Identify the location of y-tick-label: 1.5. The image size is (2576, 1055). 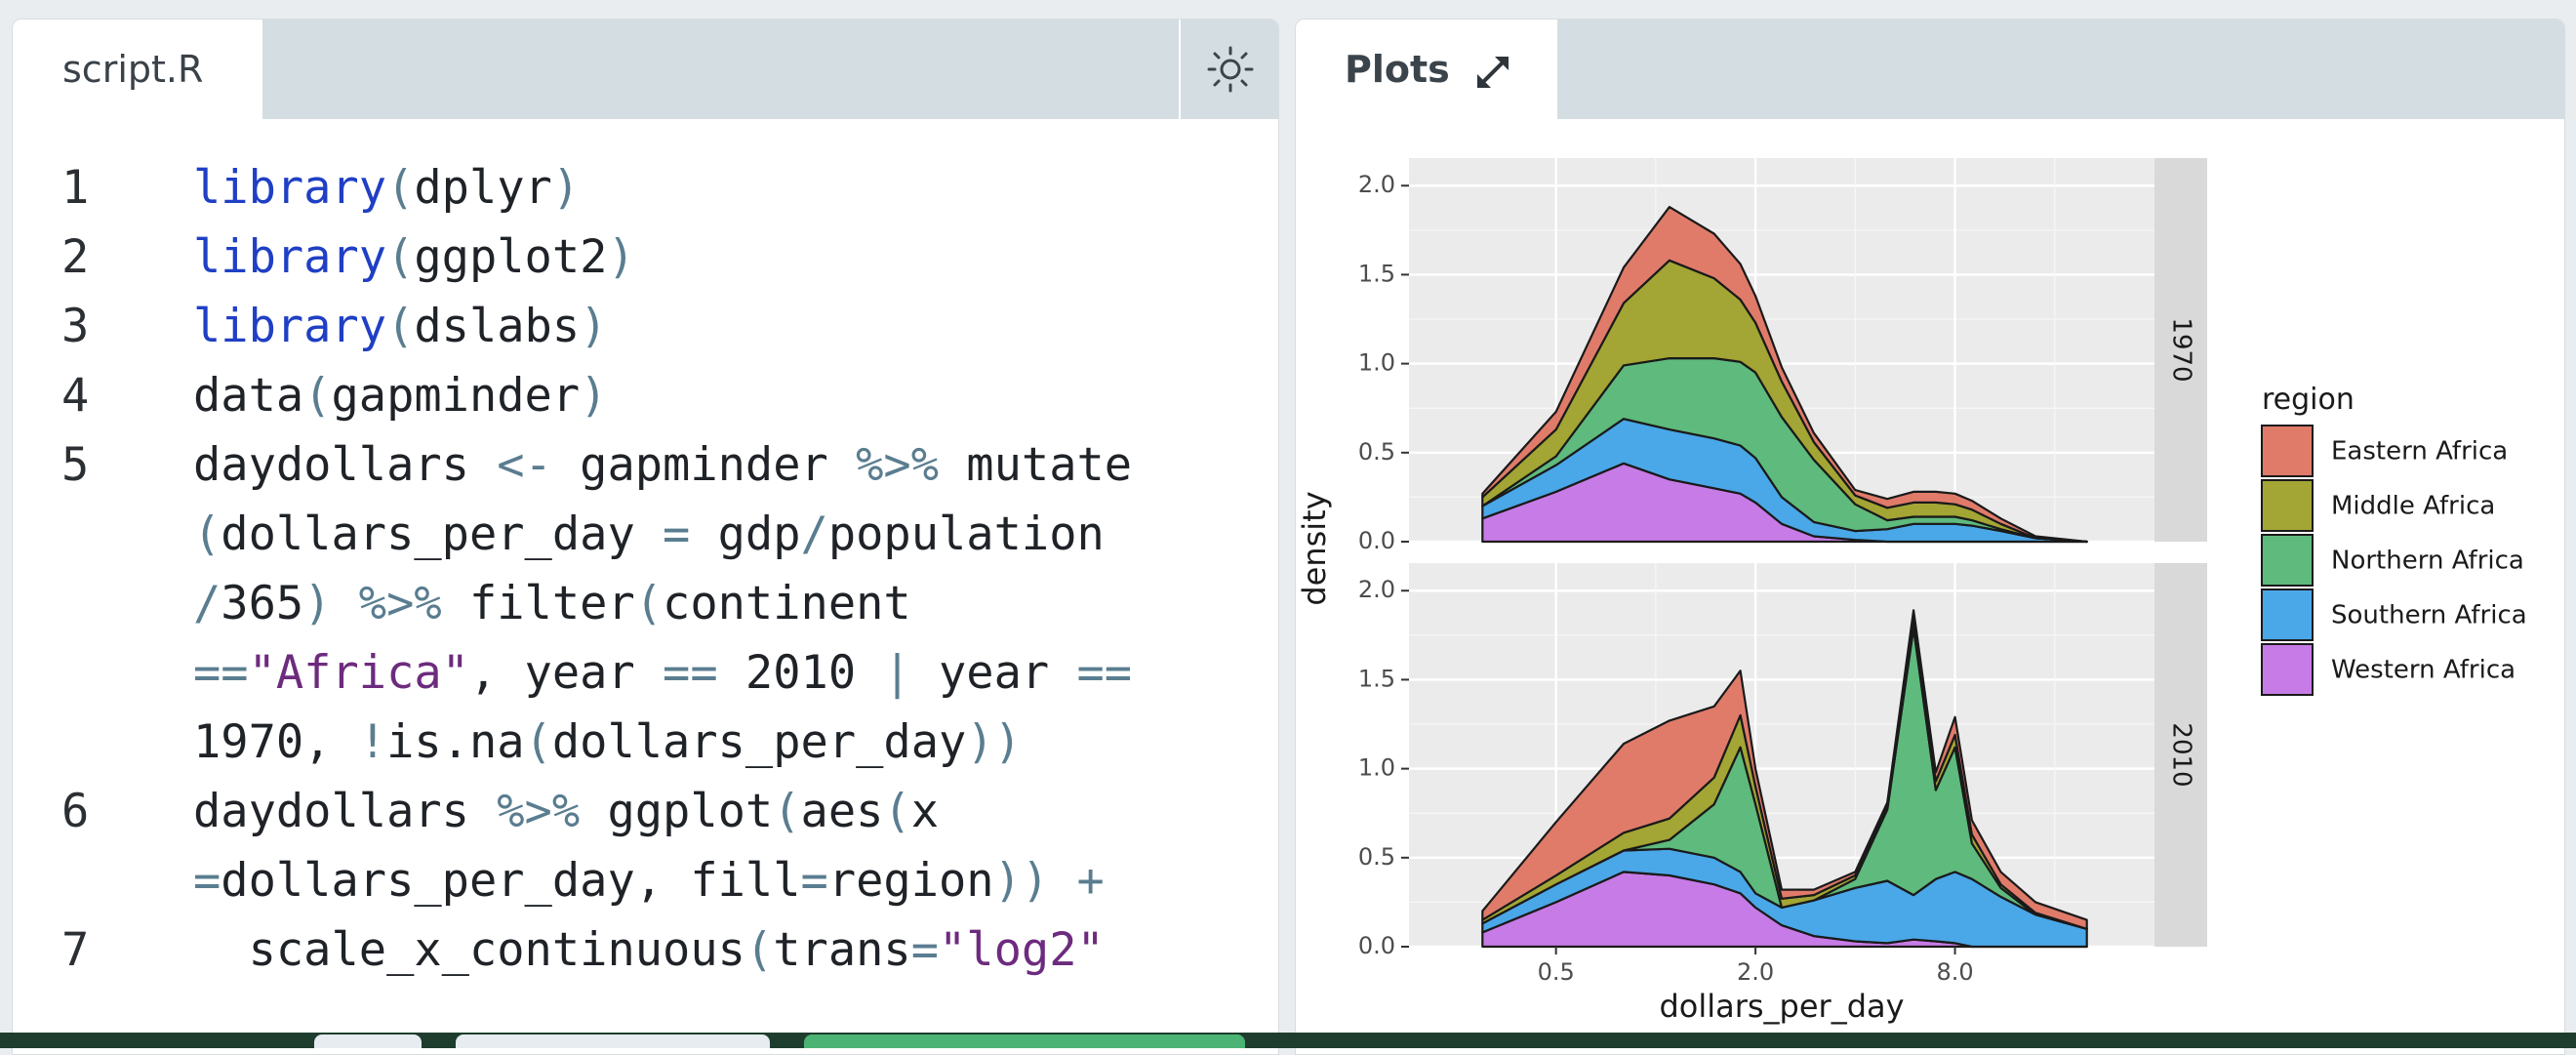
(1376, 274).